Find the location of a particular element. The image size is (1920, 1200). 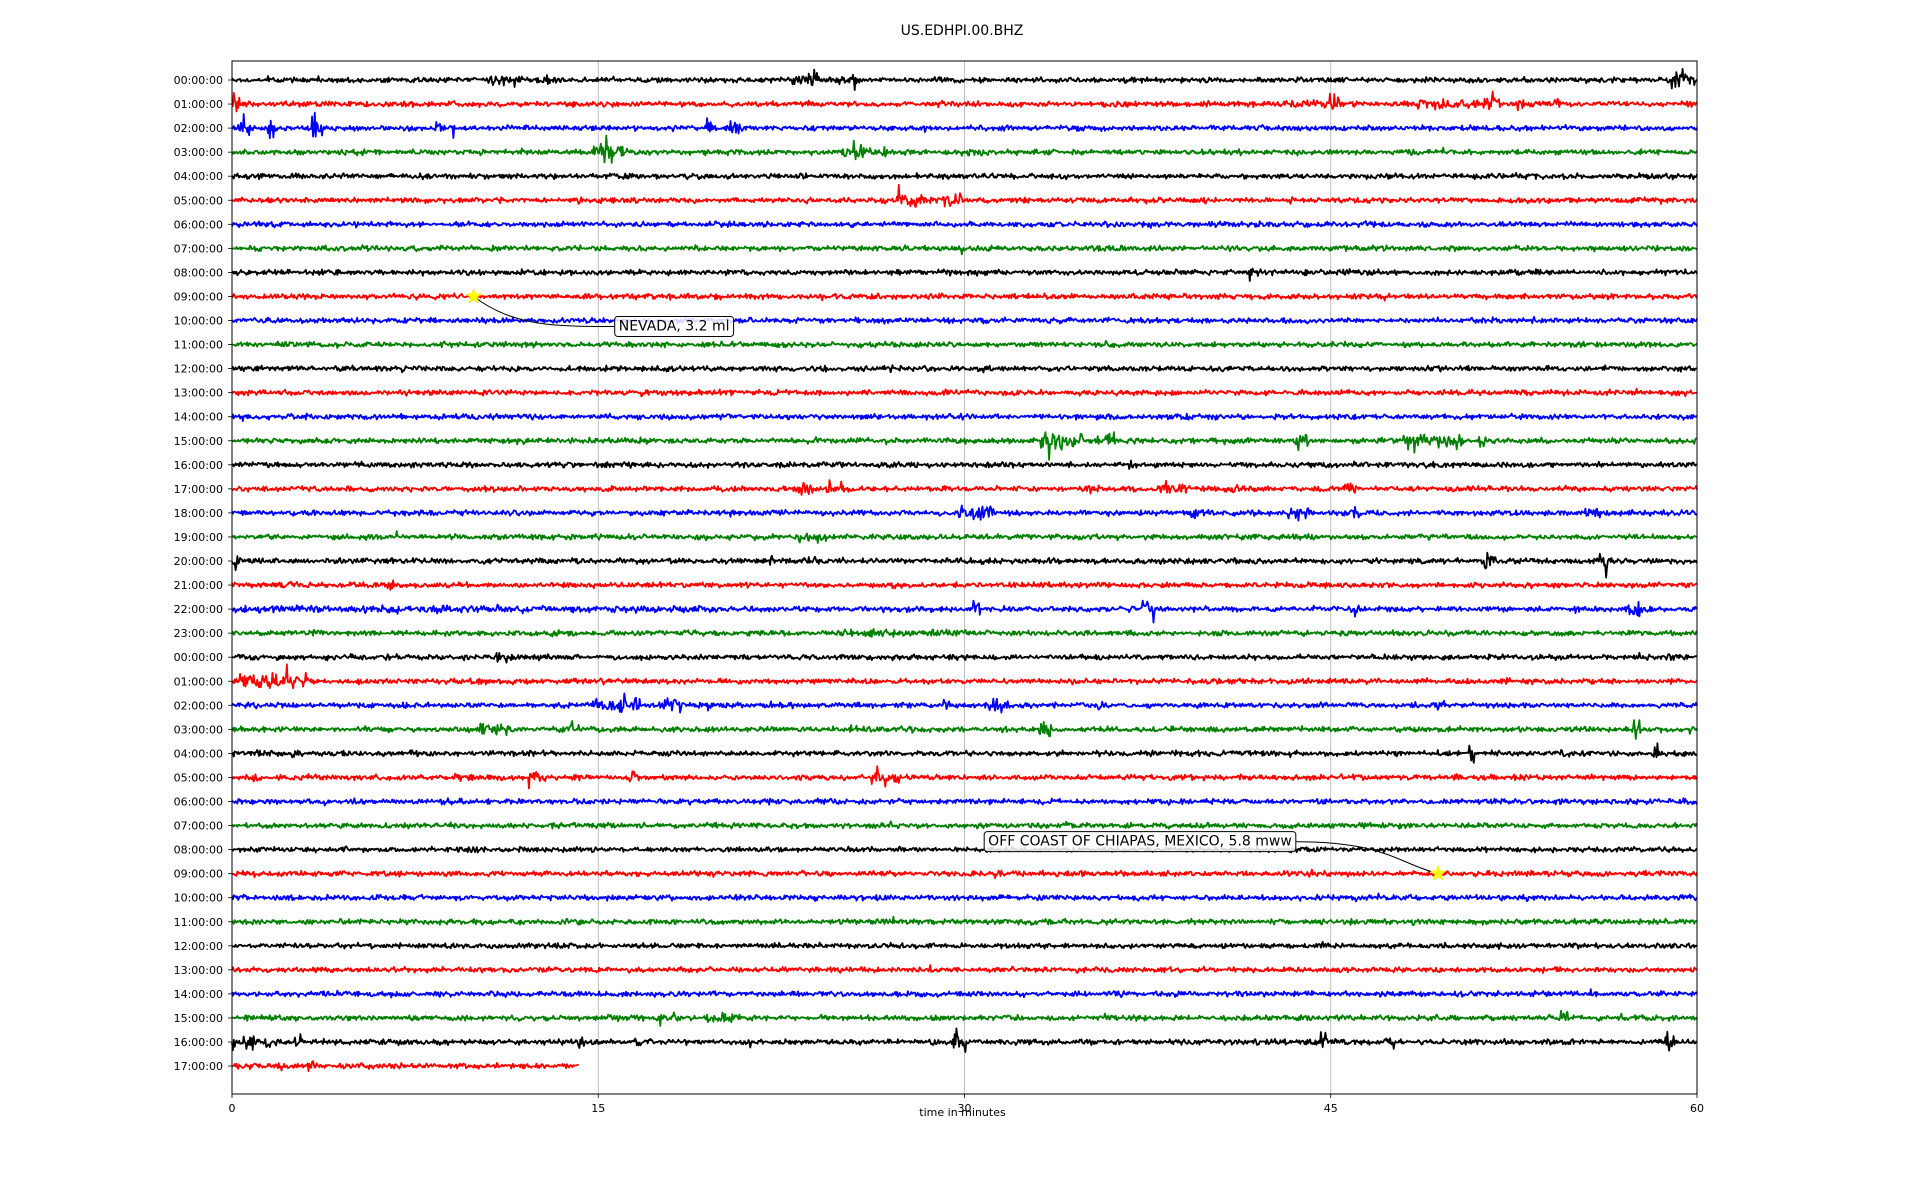

y-tick-label: 18:00:00 is located at coordinates (198, 513).